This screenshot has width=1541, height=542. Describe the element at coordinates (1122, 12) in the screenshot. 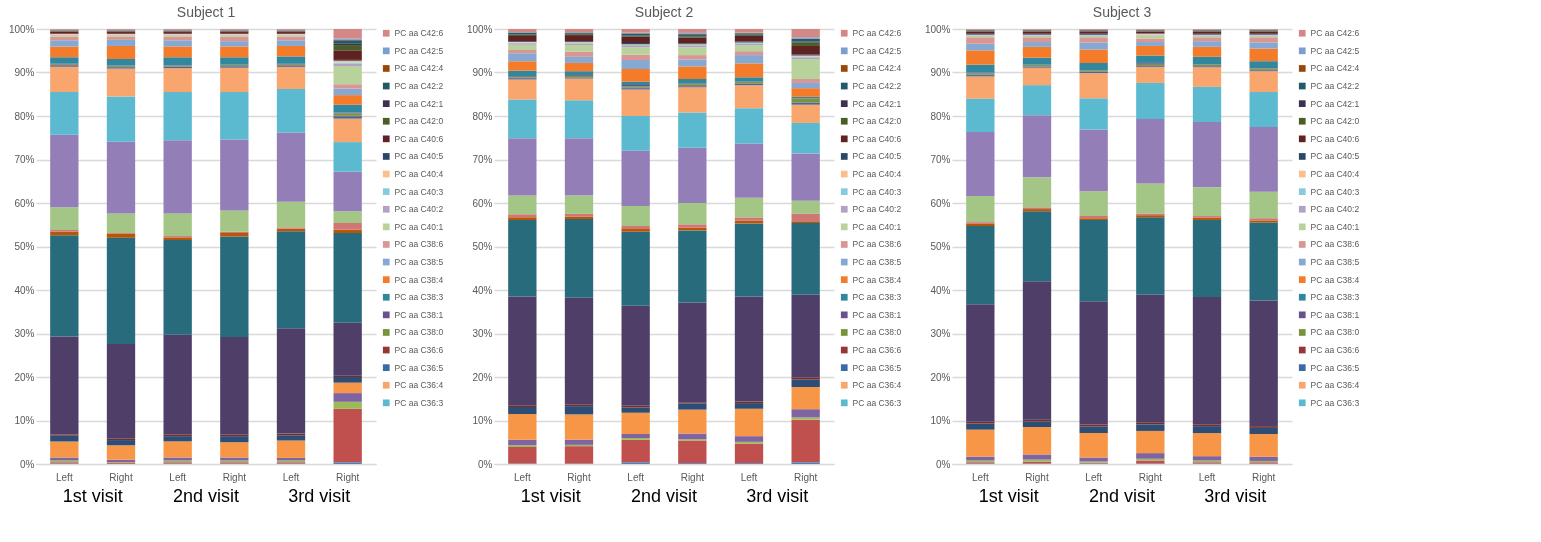

I see `chart-title: Subject 3` at that location.